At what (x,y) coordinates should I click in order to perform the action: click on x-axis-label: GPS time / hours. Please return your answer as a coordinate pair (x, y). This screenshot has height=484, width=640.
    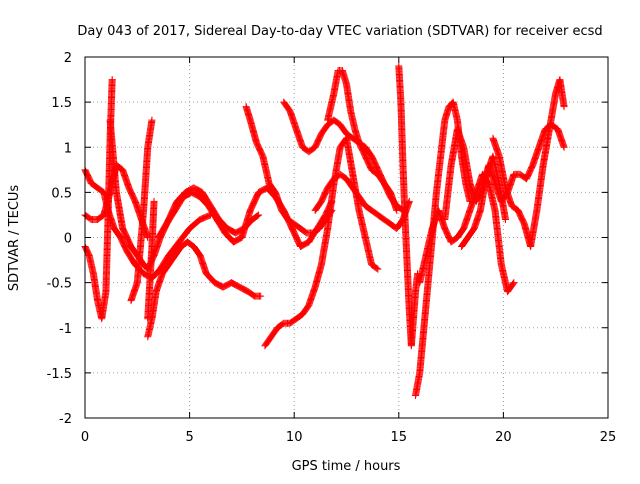
    Looking at the image, I should click on (346, 466).